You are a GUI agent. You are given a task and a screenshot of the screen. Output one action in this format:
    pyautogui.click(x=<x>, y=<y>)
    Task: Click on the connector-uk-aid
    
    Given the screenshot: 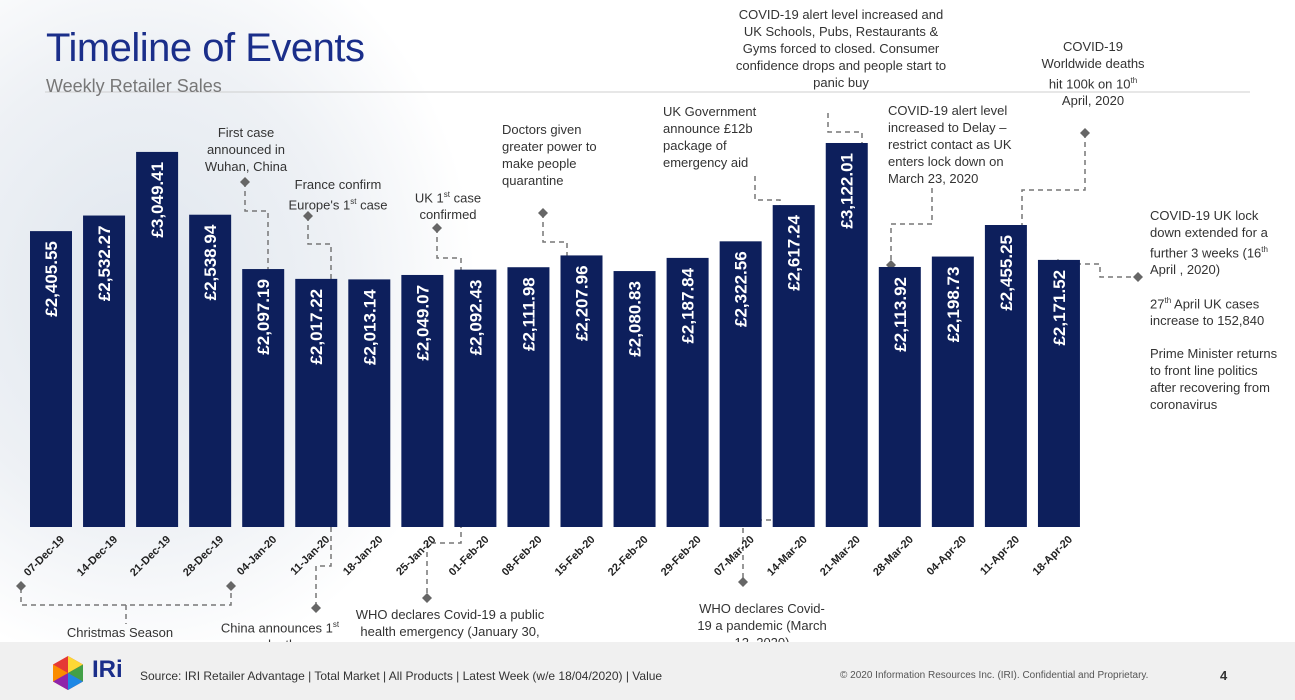 What is the action you would take?
    pyautogui.click(x=767, y=225)
    